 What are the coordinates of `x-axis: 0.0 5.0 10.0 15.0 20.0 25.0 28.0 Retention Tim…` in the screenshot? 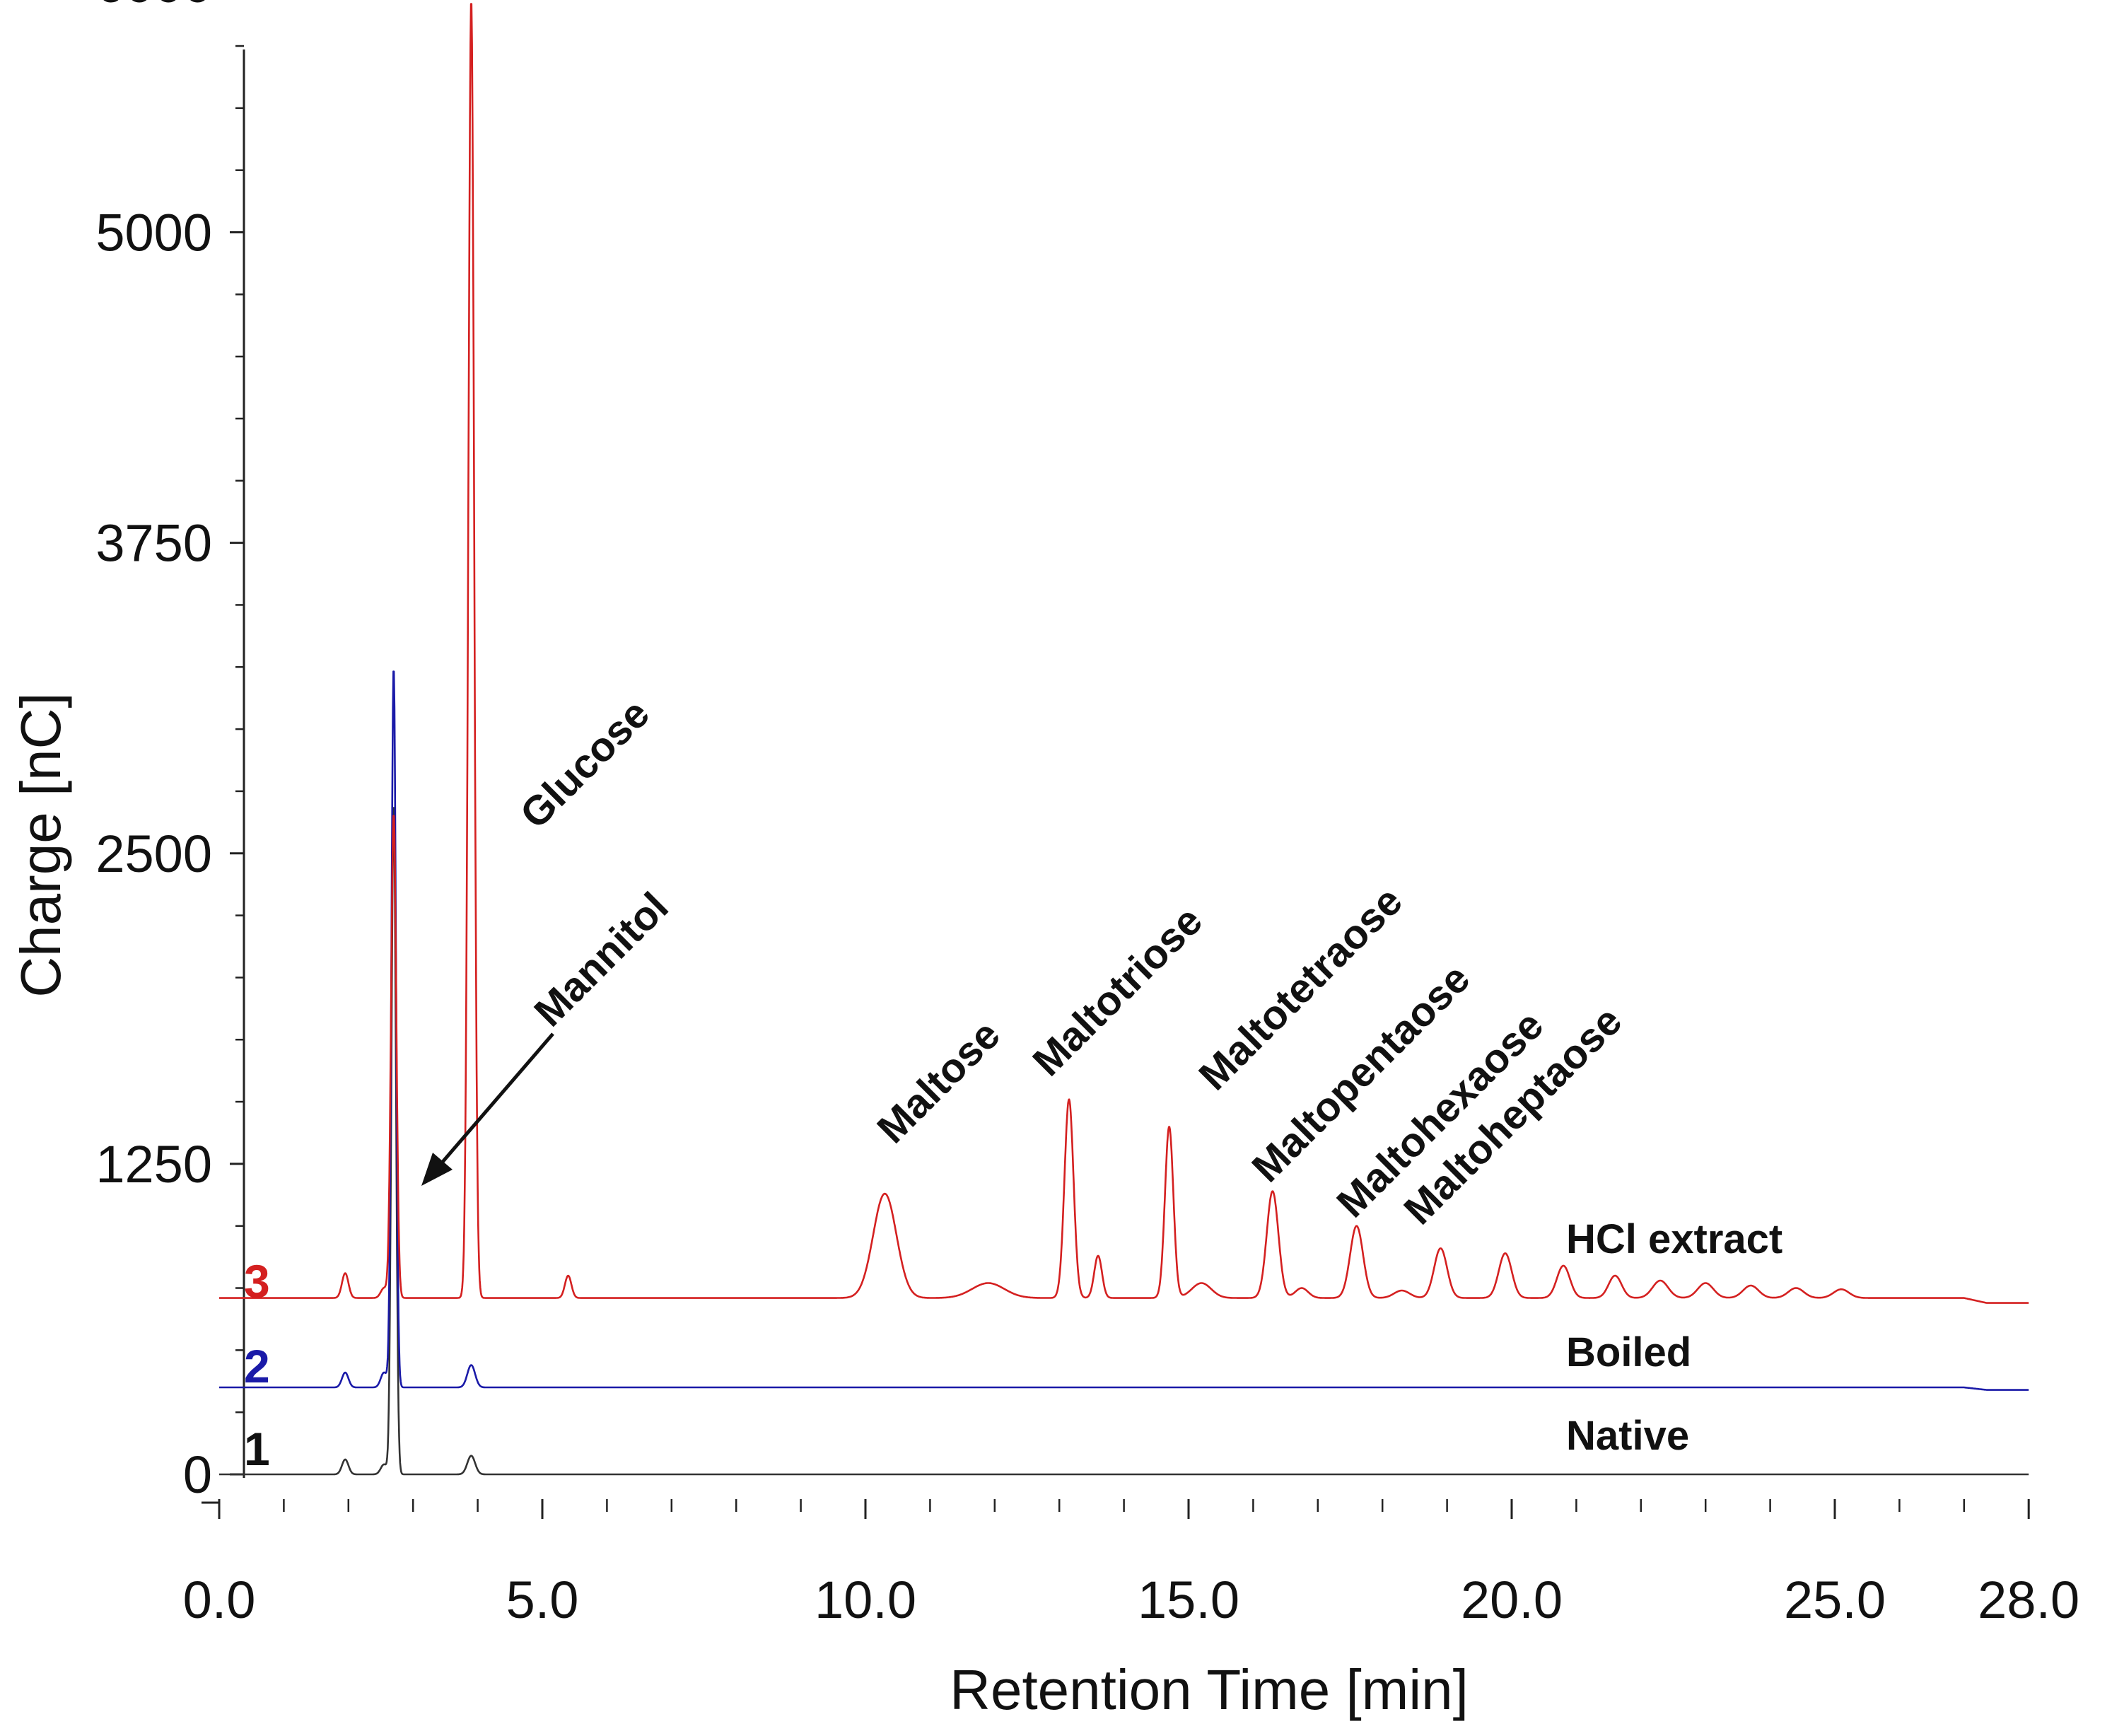 It's located at (1131, 1610).